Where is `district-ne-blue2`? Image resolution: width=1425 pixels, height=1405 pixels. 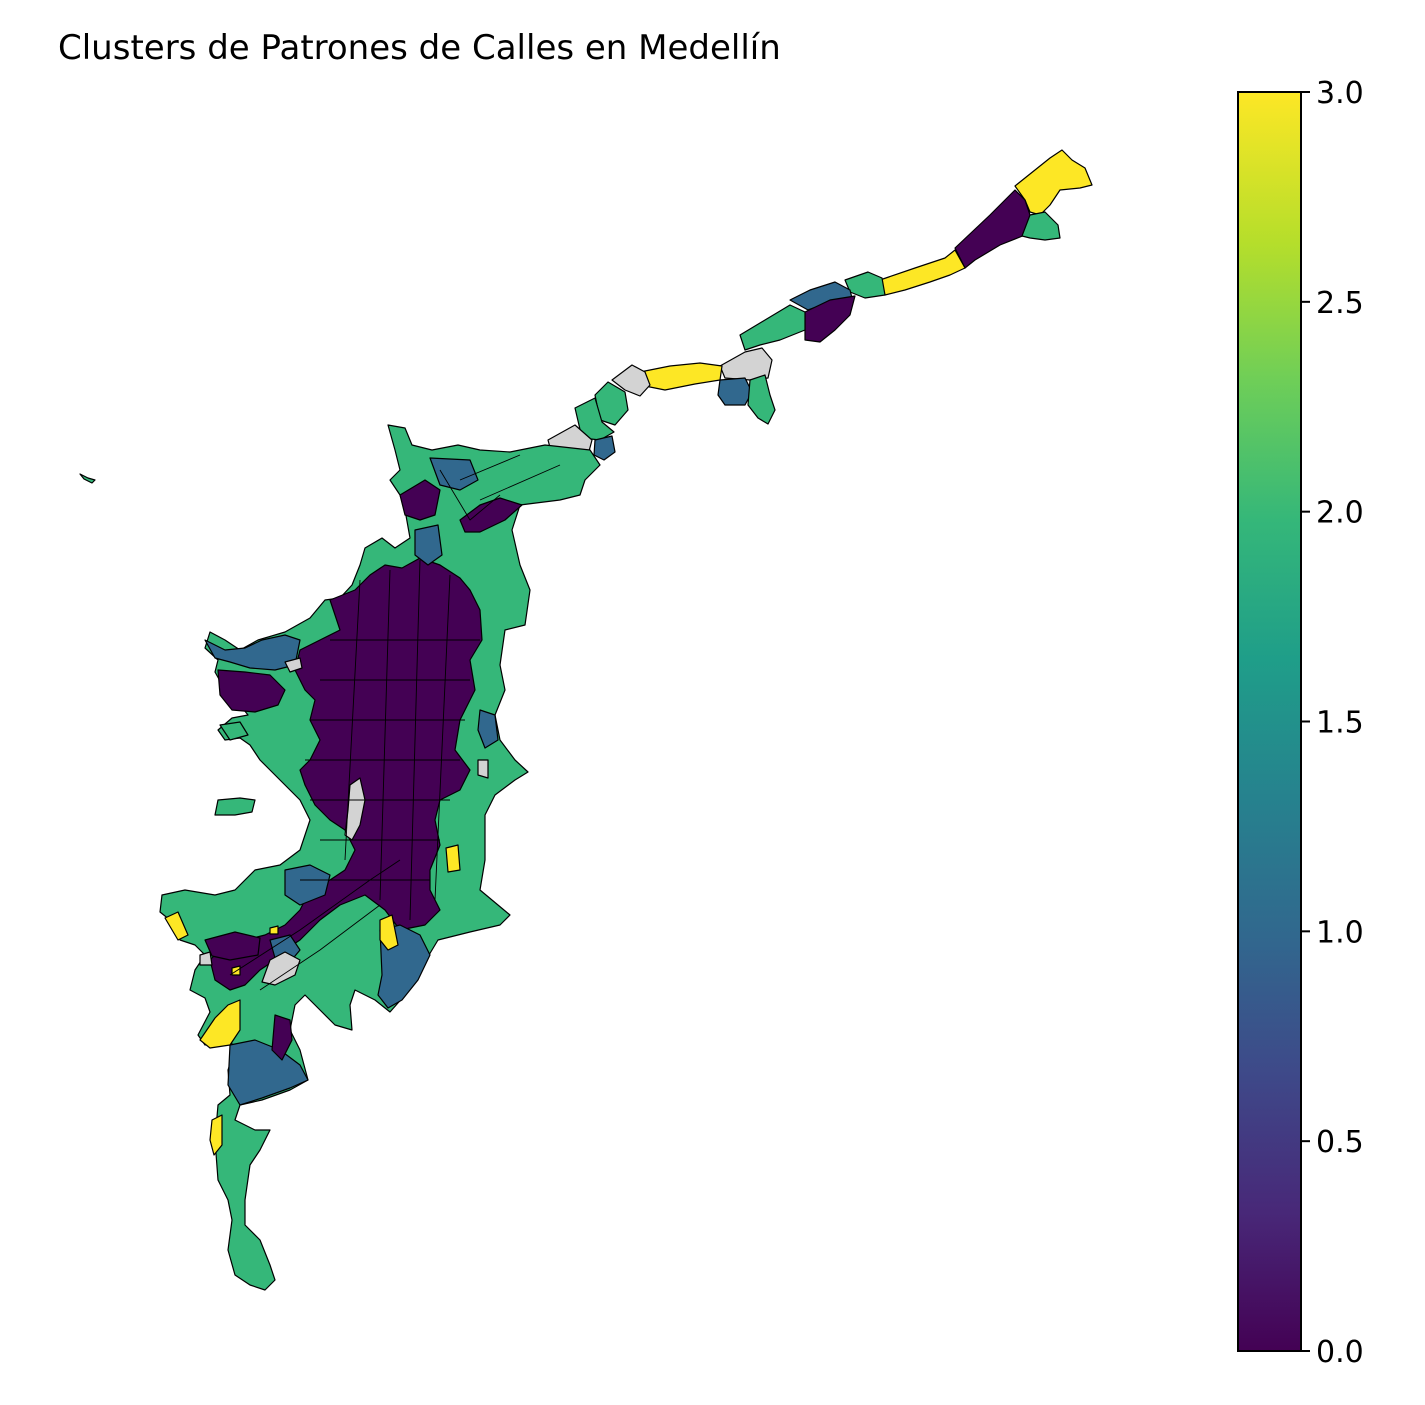
district-ne-blue2 is located at coordinates (735, 391).